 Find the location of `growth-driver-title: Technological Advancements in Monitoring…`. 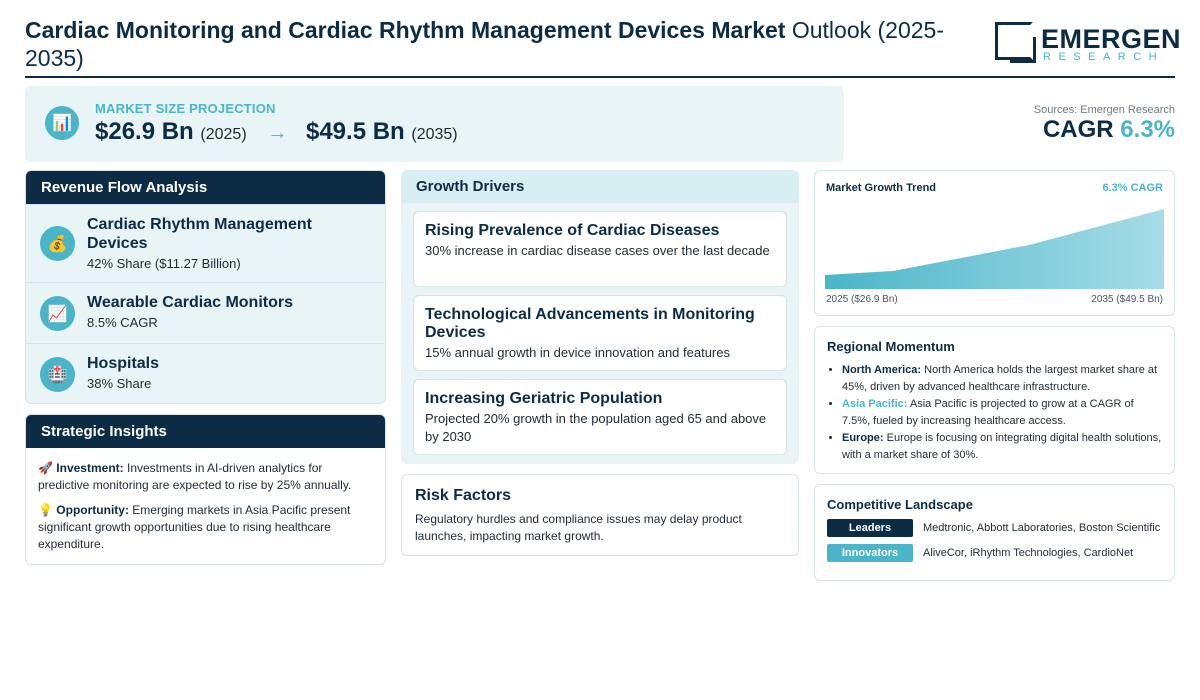

growth-driver-title: Technological Advancements in Monitoring… is located at coordinates (590, 323).